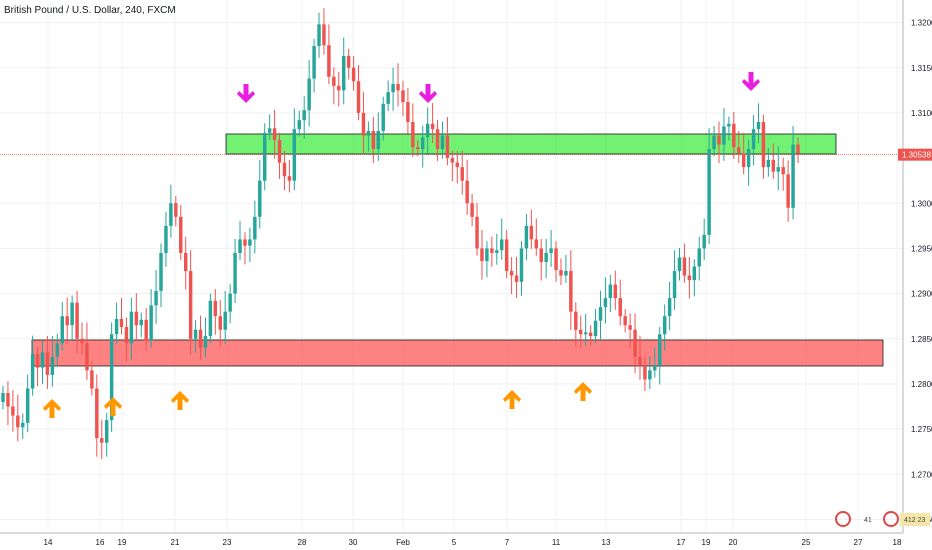  Describe the element at coordinates (921, 294) in the screenshot. I see `y-tick-label: 1.29000` at that location.